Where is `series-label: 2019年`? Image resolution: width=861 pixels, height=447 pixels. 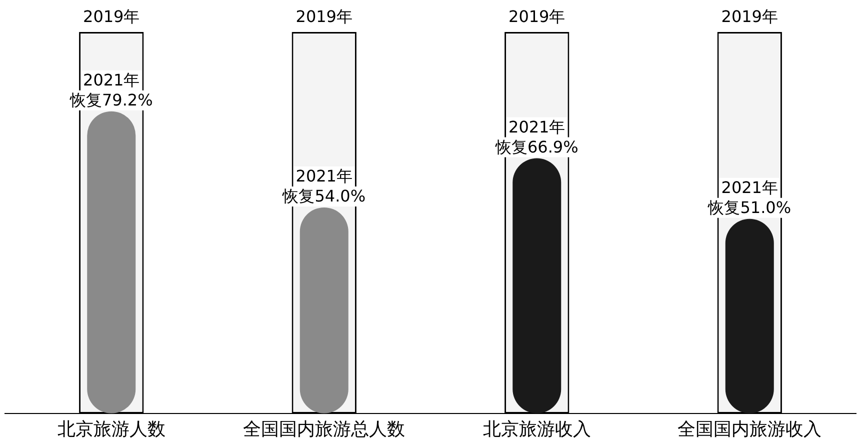 series-label: 2019年 is located at coordinates (111, 16).